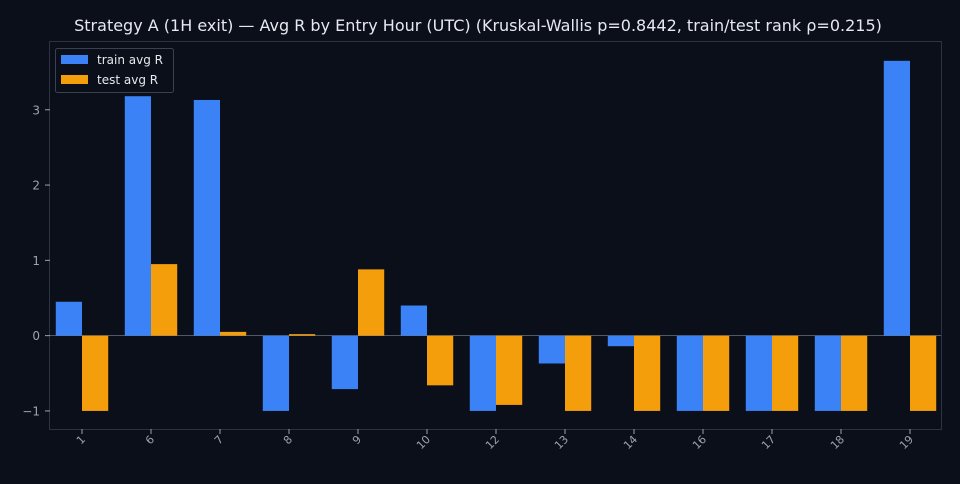 The width and height of the screenshot is (960, 484). Describe the element at coordinates (36, 336) in the screenshot. I see `y-tick-label: 0` at that location.